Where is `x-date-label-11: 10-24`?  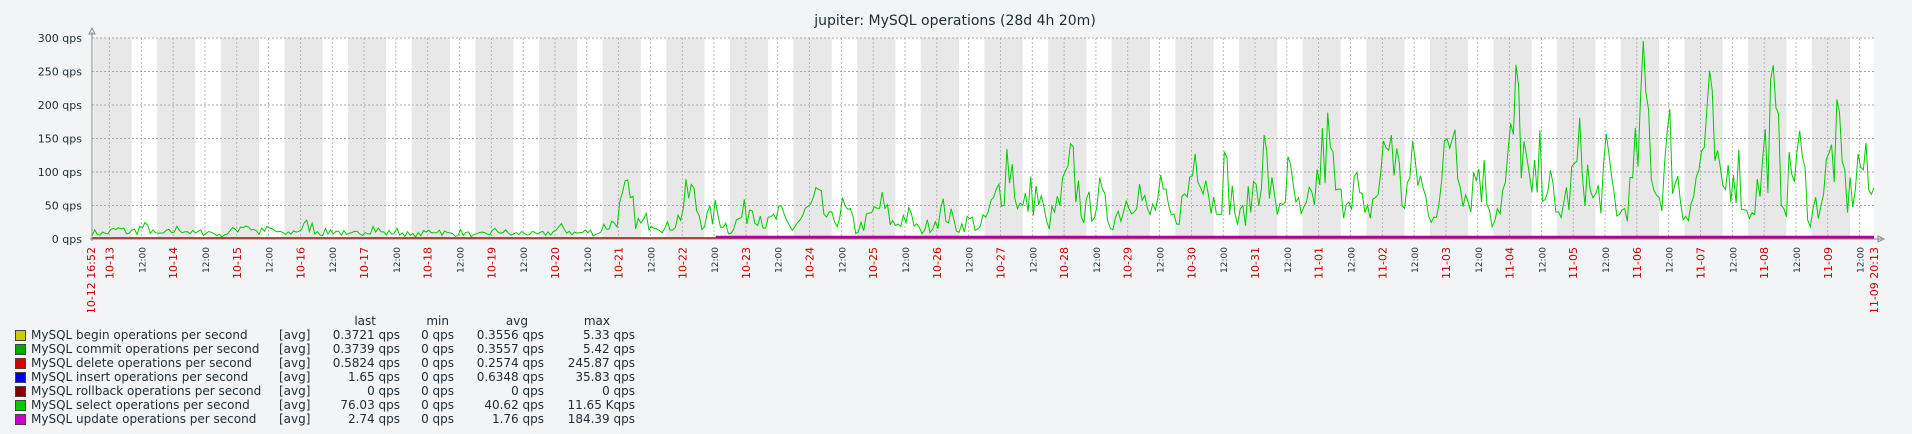
x-date-label-11: 10-24 is located at coordinates (810, 263).